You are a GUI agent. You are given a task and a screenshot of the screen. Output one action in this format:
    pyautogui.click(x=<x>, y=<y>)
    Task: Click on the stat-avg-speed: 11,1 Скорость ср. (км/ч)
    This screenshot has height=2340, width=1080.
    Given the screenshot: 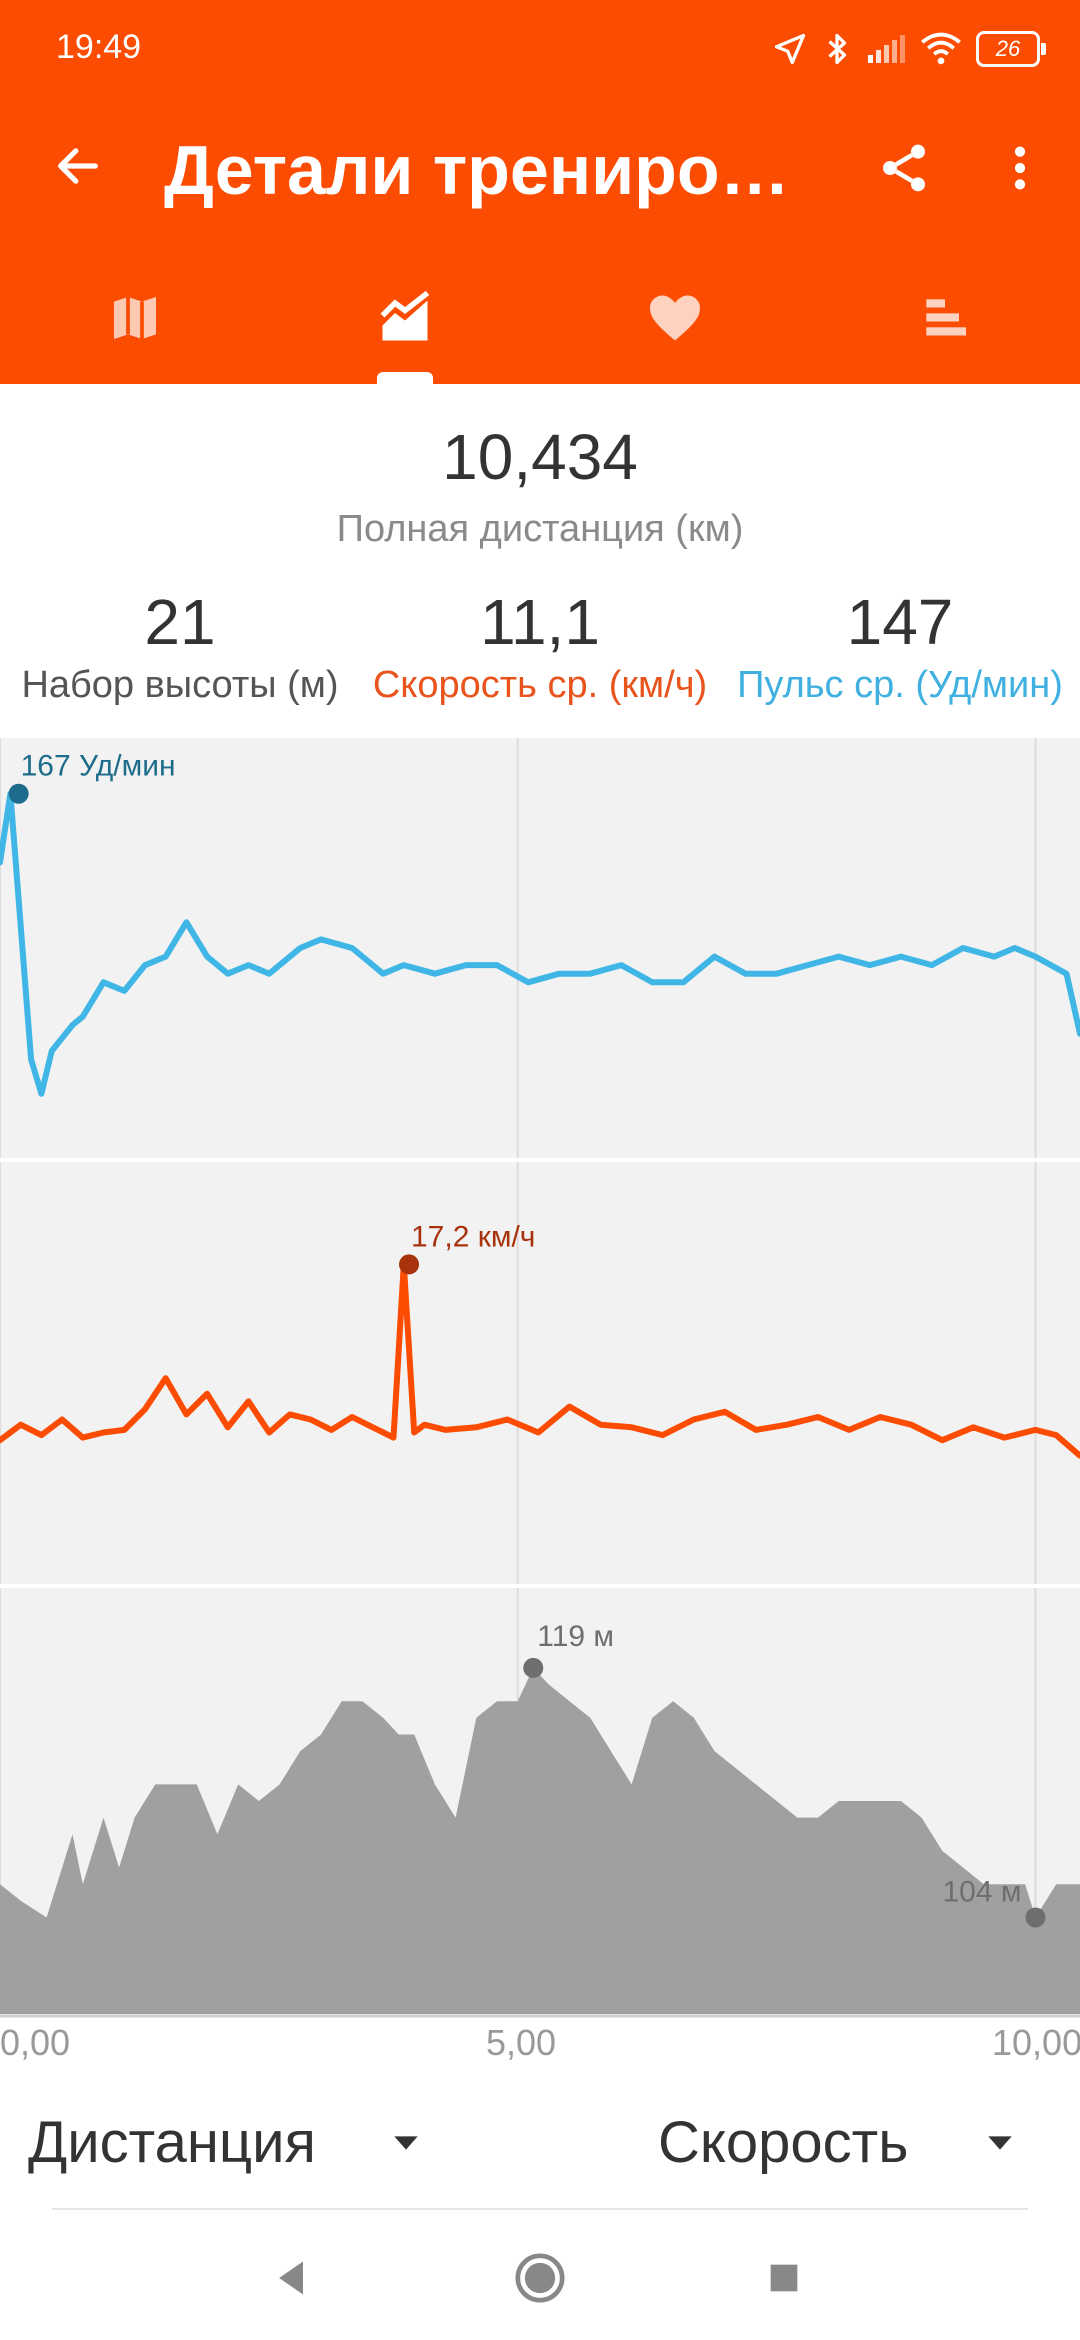 What is the action you would take?
    pyautogui.click(x=540, y=647)
    